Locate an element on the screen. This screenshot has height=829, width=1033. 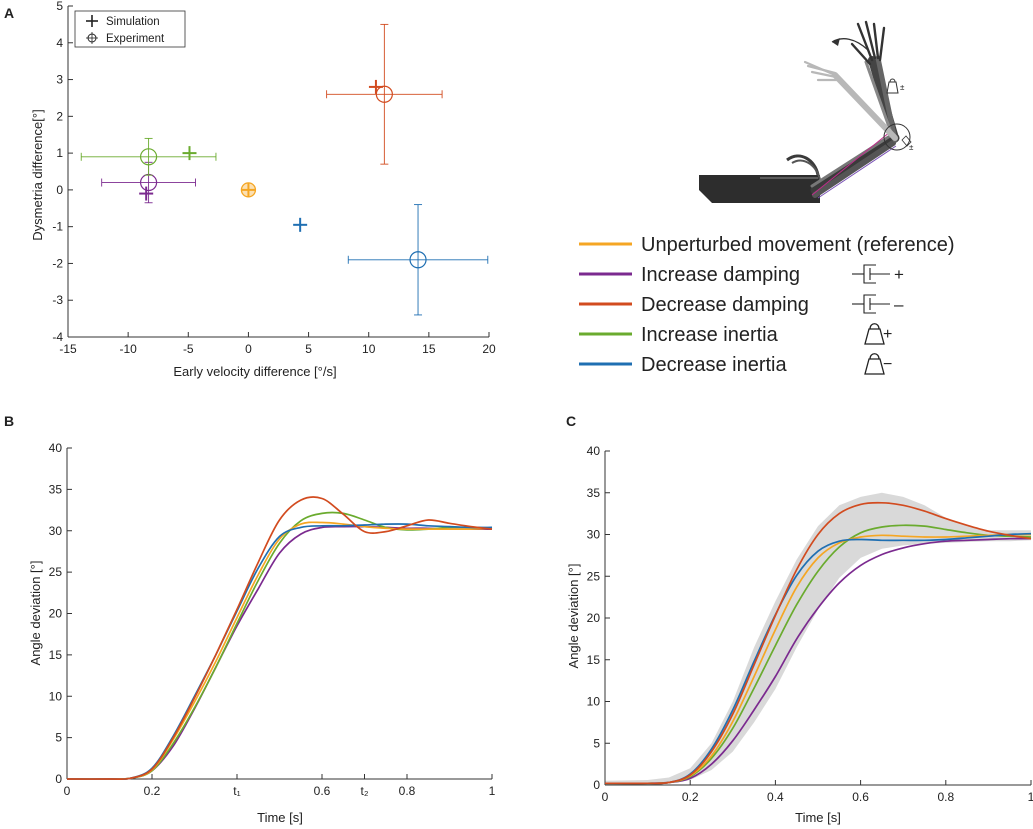
legend-item: Unperturbed movement (reference) is located at coordinates (766, 245).